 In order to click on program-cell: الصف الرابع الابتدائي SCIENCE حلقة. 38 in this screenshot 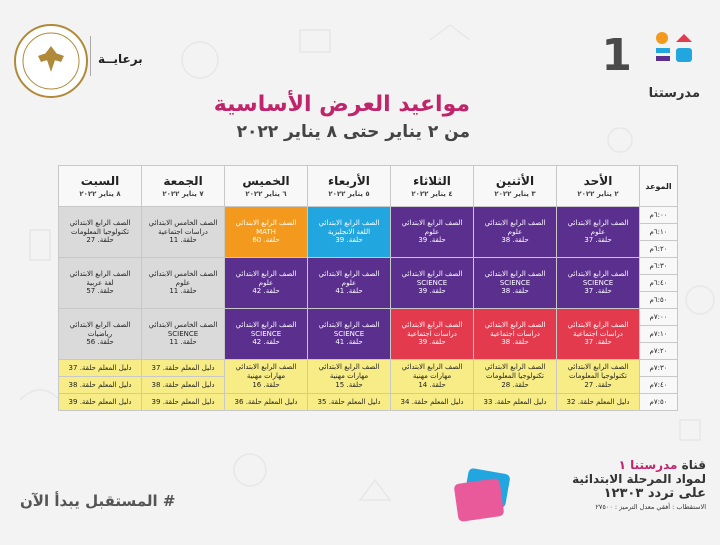, I will do `click(515, 283)`.